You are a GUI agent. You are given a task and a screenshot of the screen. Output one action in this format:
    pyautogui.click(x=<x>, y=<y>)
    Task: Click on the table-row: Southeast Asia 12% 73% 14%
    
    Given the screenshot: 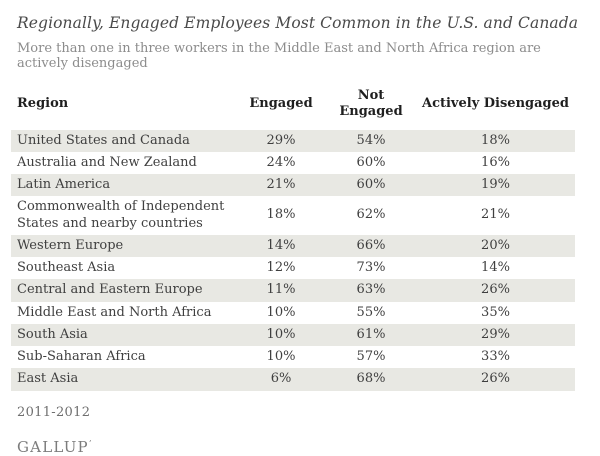 What is the action you would take?
    pyautogui.click(x=293, y=268)
    